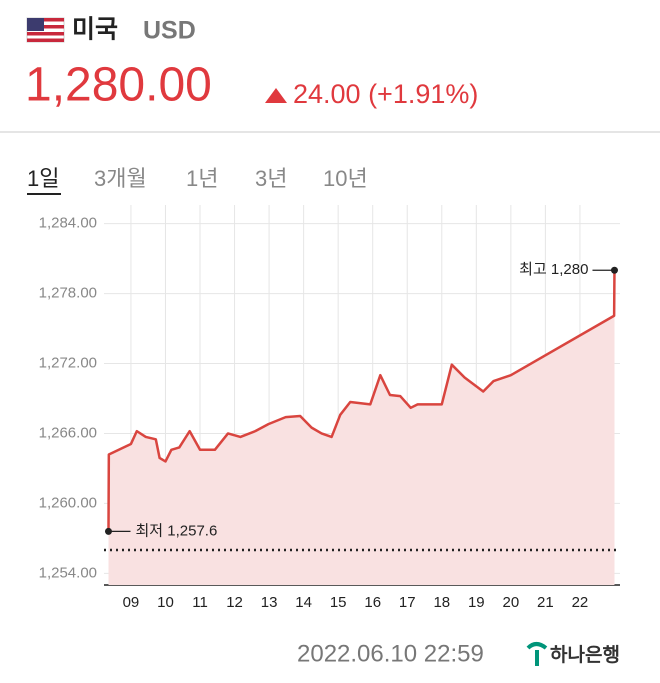  Describe the element at coordinates (585, 655) in the screenshot. I see `bank-name: 하나은행` at that location.